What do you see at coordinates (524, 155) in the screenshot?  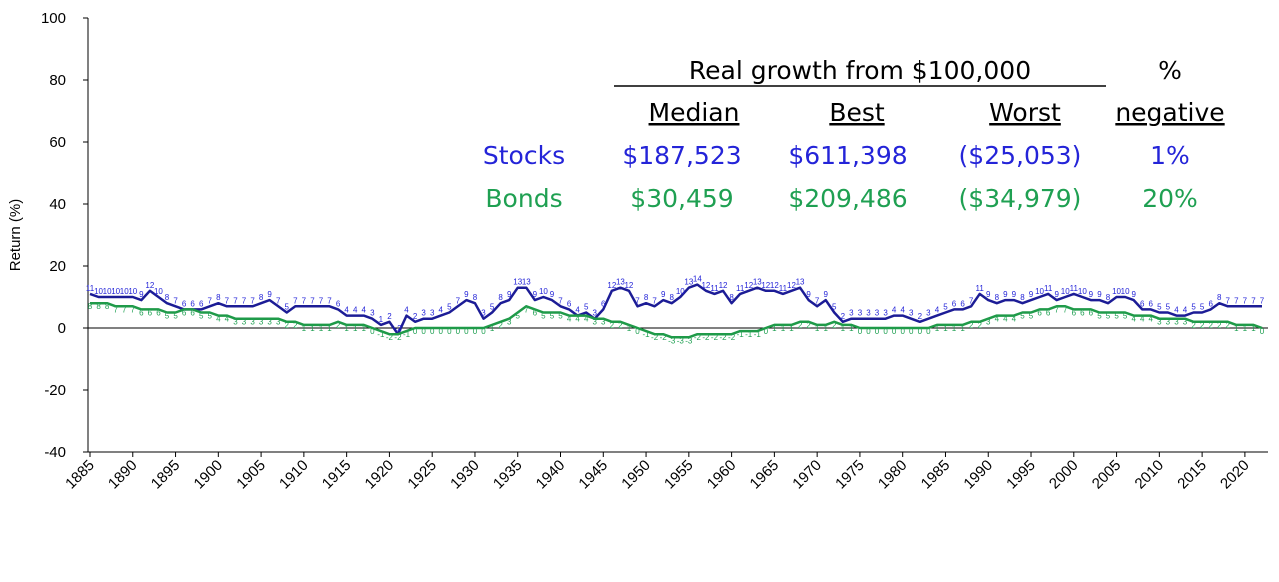 I see `table-row-label: Stocks` at bounding box center [524, 155].